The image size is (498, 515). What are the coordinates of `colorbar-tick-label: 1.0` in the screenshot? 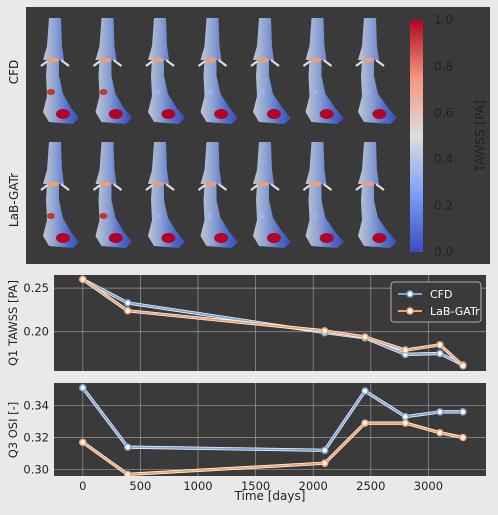 It's located at (443, 20).